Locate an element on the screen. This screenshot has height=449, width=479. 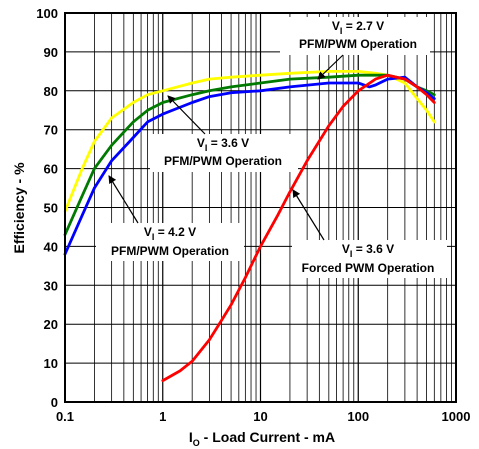
y-tick-label: 10 is located at coordinates (51, 363).